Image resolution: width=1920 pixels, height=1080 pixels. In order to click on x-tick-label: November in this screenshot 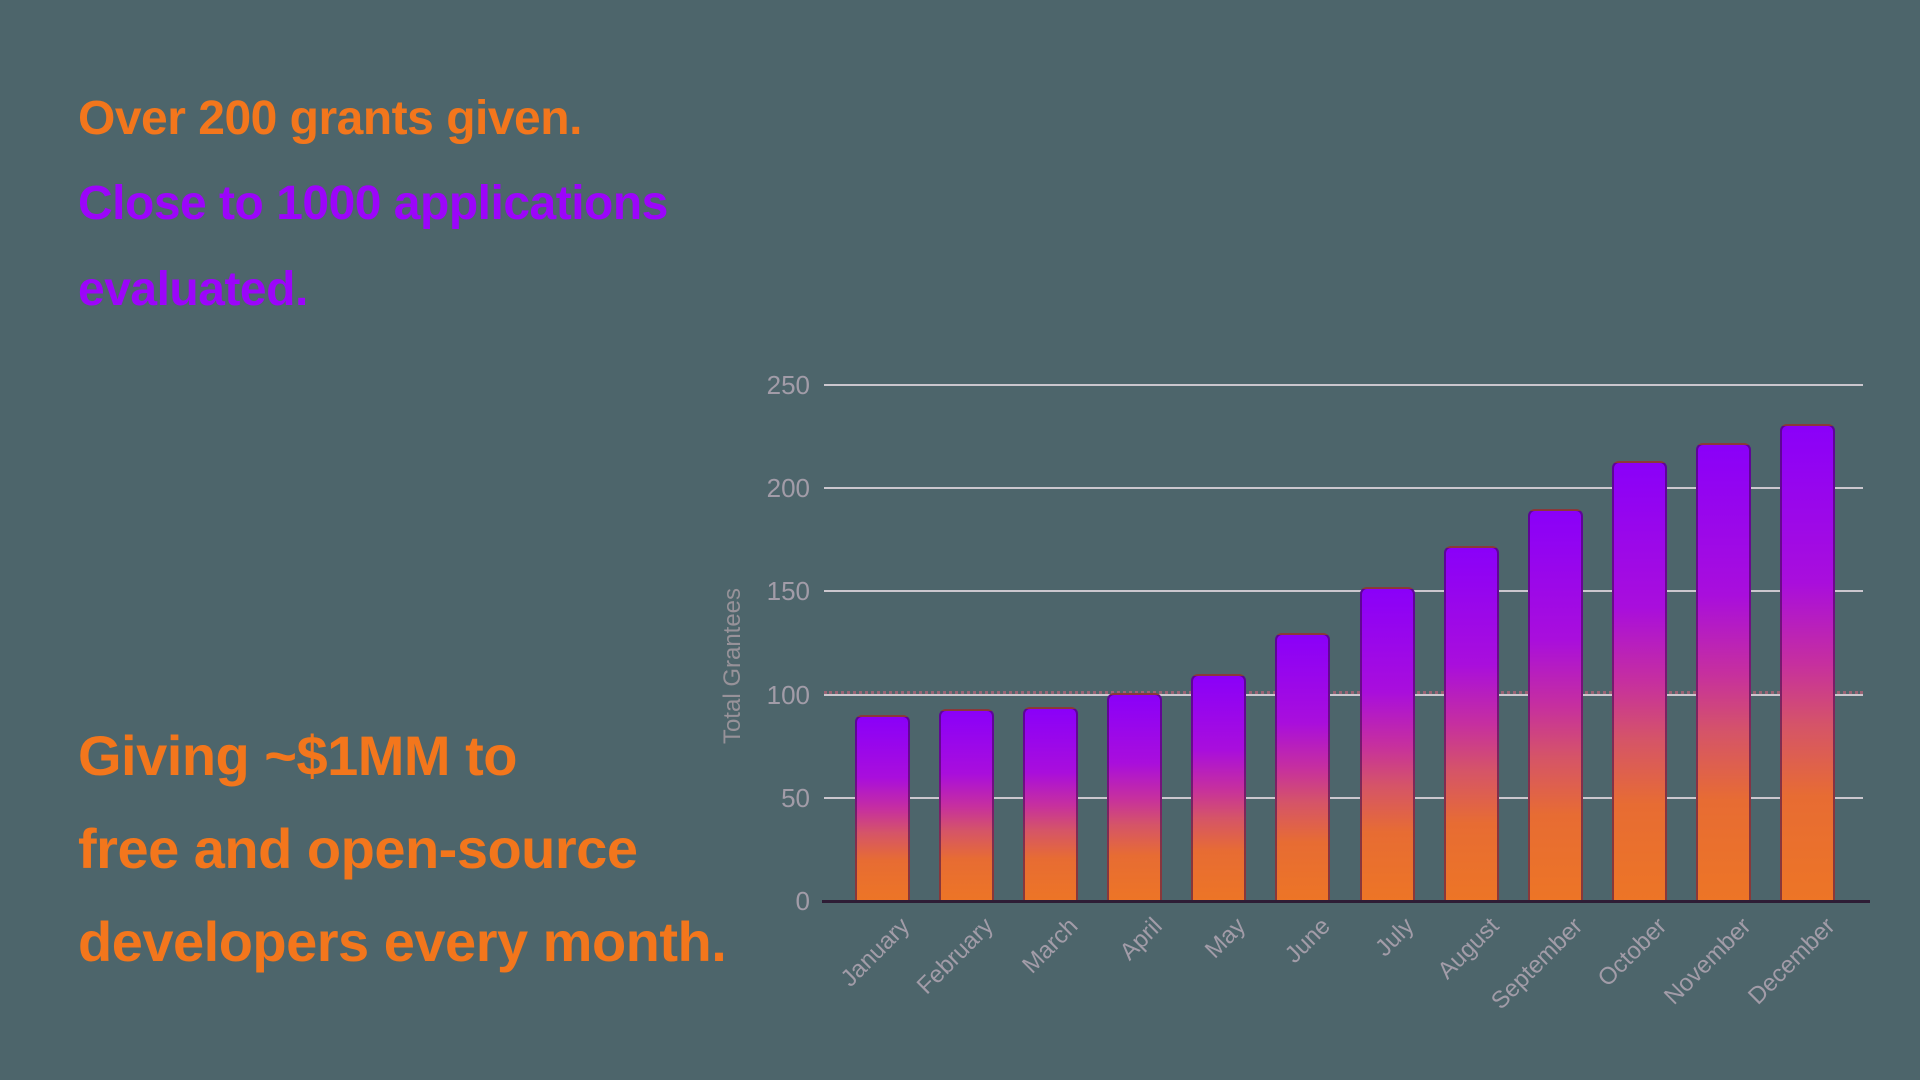, I will do `click(1708, 961)`.